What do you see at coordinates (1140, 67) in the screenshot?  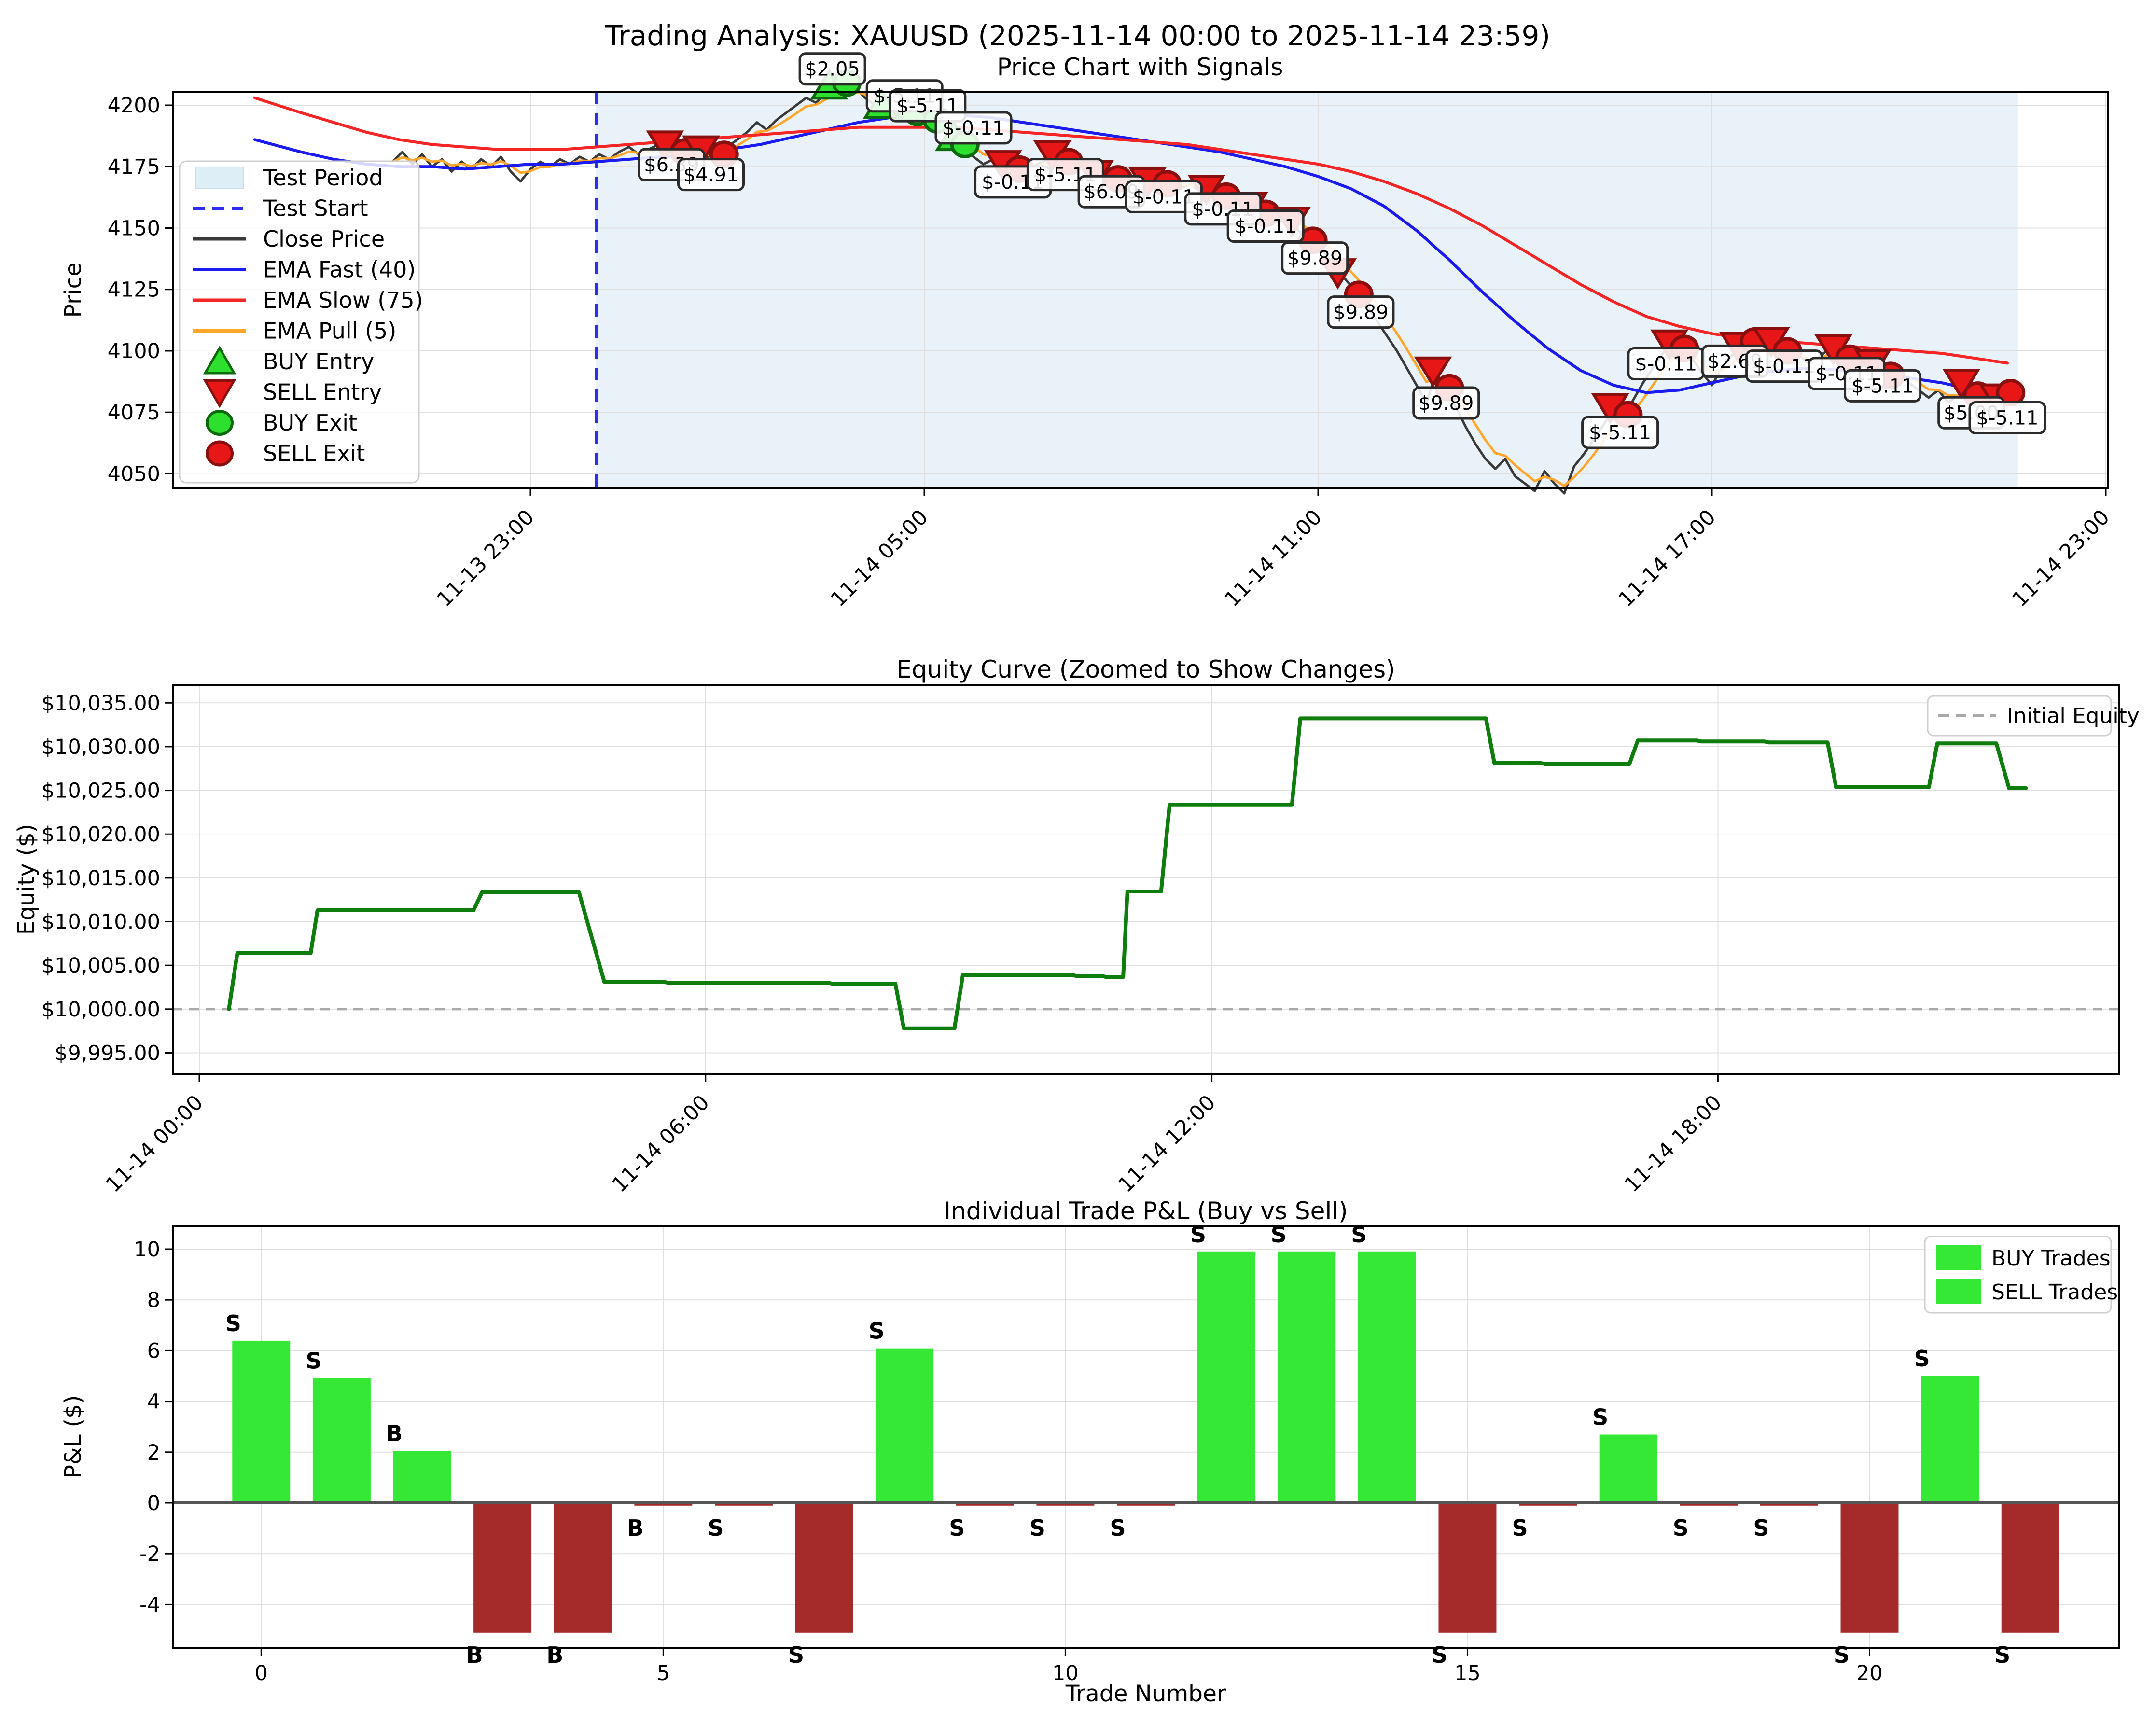 I see `price-chart-title: Price Chart with Signals` at bounding box center [1140, 67].